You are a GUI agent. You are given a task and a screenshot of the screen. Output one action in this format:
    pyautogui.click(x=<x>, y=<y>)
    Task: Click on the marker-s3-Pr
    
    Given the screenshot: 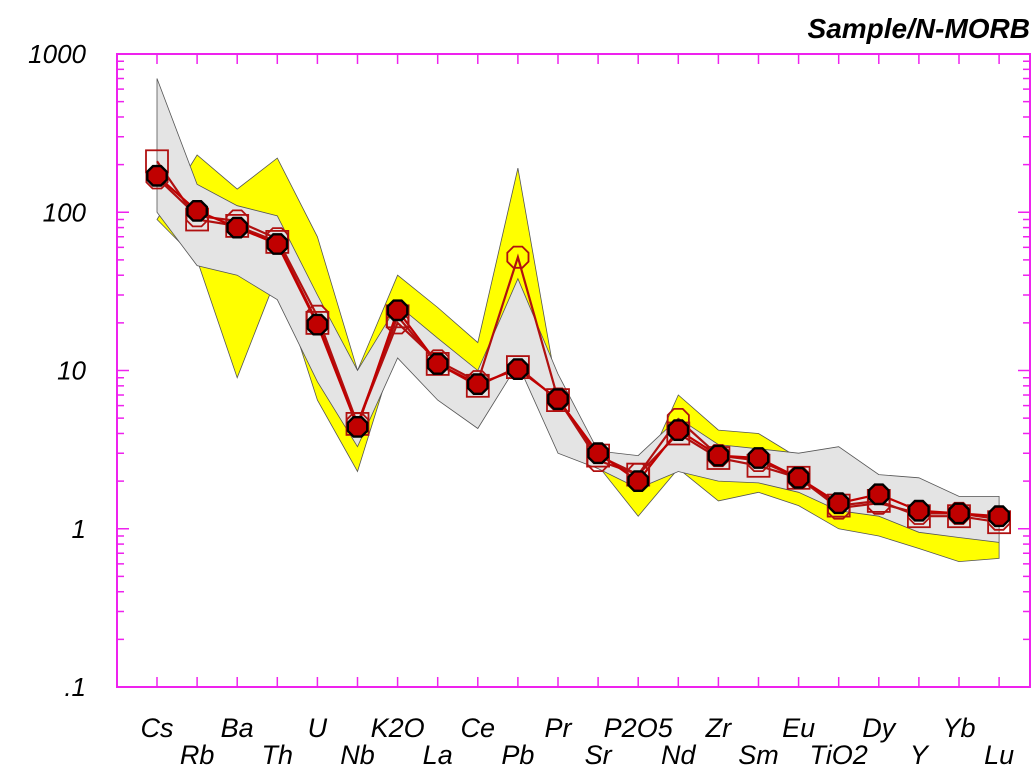 What is the action you would take?
    pyautogui.click(x=558, y=399)
    